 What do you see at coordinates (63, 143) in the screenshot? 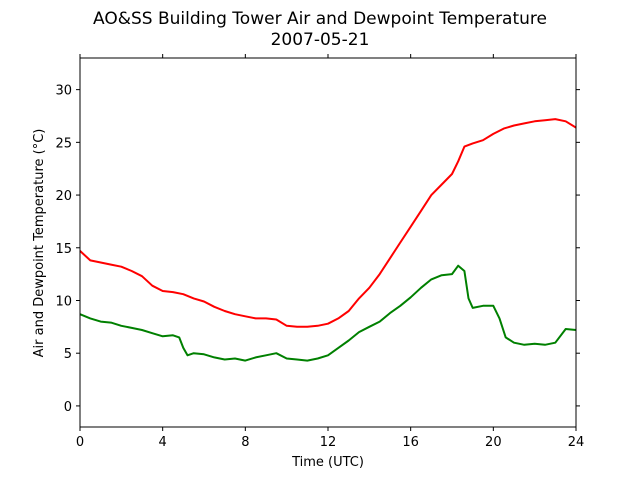
I see `y-tick-label: 25` at bounding box center [63, 143].